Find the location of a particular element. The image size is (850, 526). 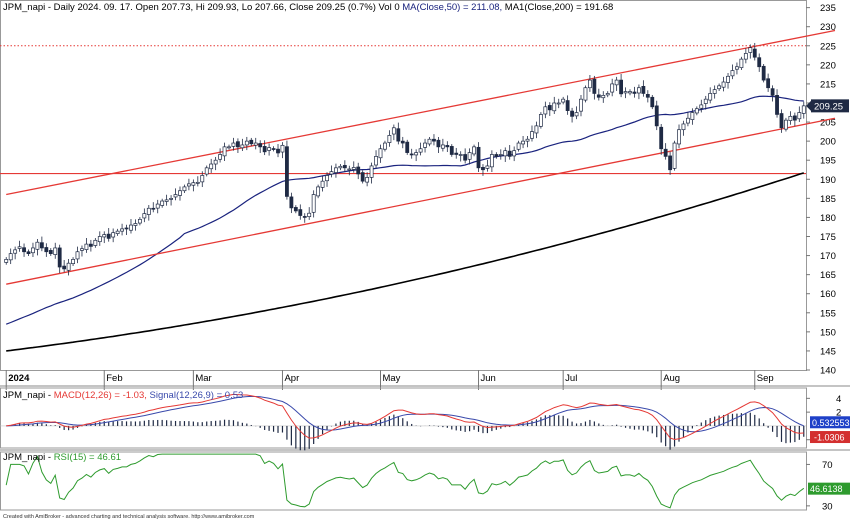

y-tick-label: 4 is located at coordinates (838, 399).